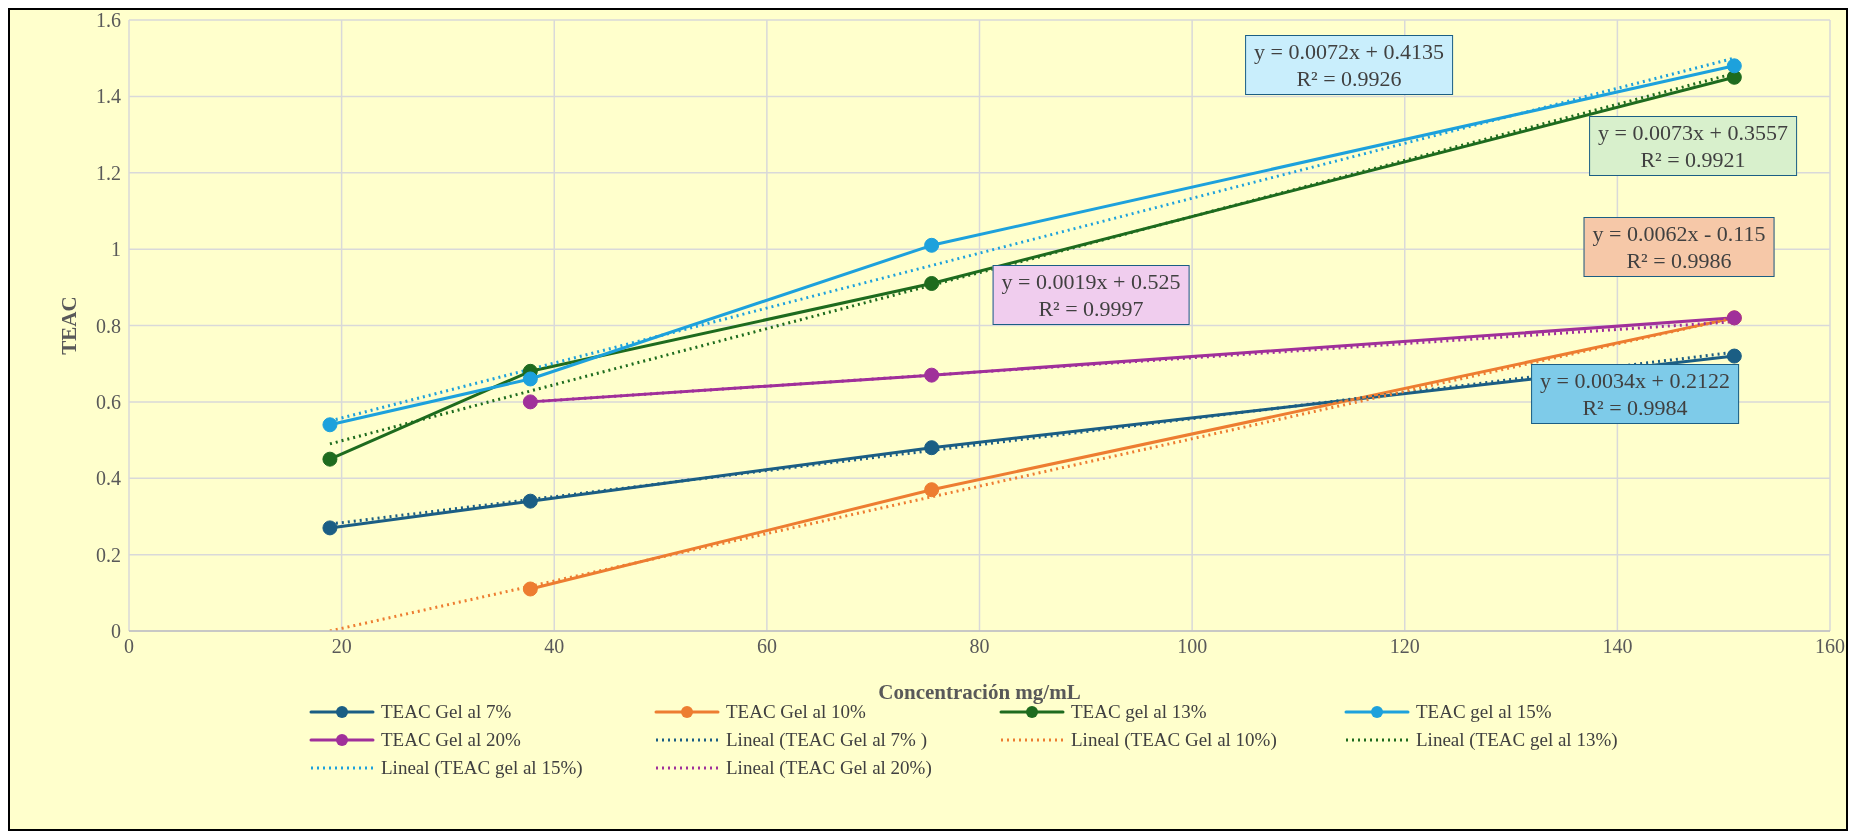 Image resolution: width=1854 pixels, height=837 pixels. Describe the element at coordinates (69, 325) in the screenshot. I see `y-axis-title: TEAC` at that location.